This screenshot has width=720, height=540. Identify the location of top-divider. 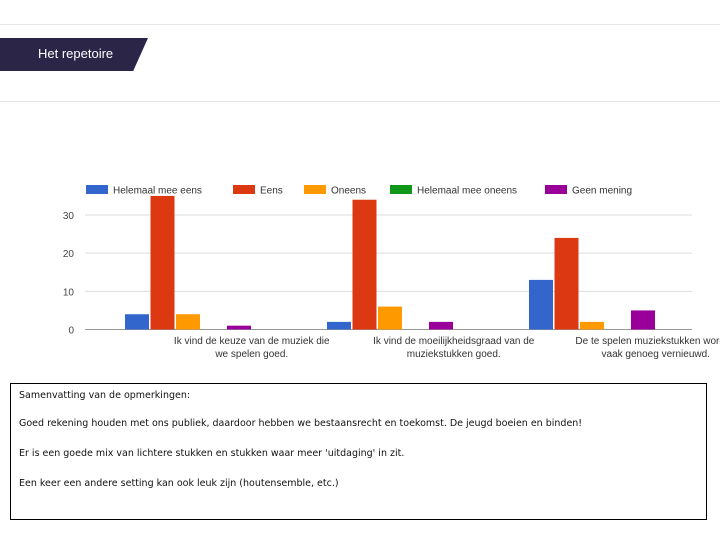
(360, 24).